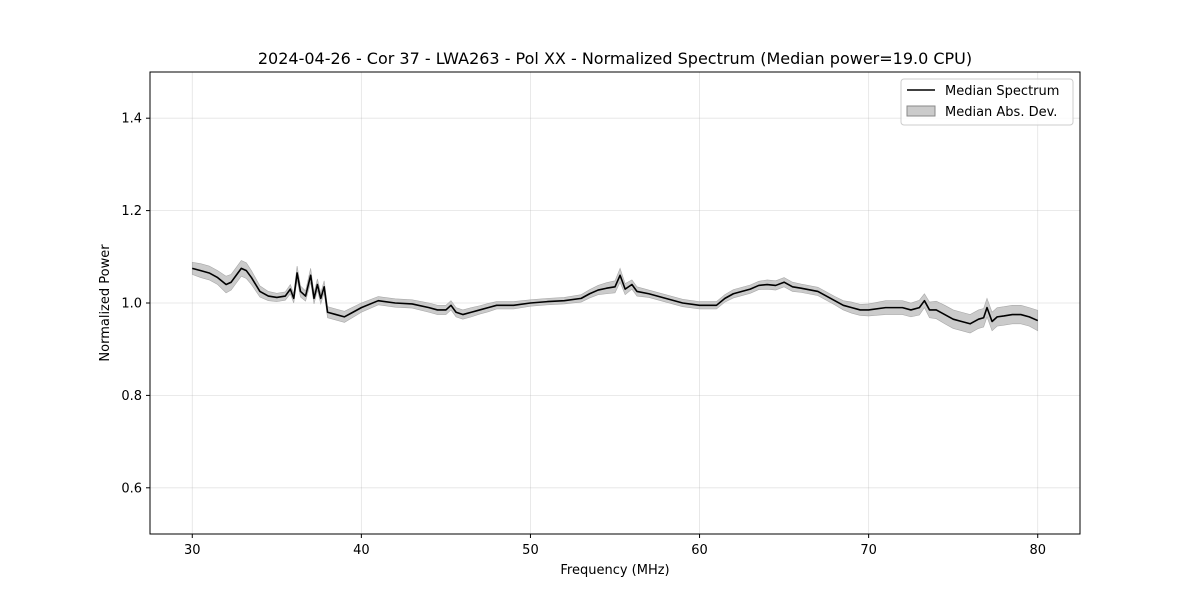 The width and height of the screenshot is (1200, 600). I want to click on legend-mad-label: Median Abs. Dev., so click(1001, 112).